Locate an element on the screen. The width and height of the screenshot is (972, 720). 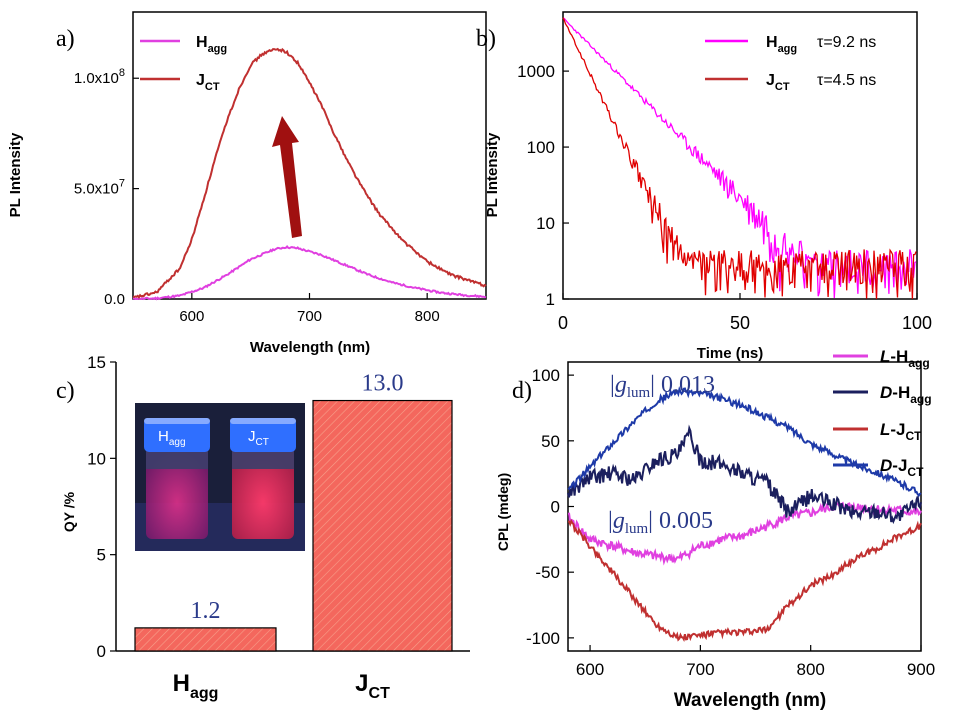
a-ytick-label: 0.0 is located at coordinates (114, 299).